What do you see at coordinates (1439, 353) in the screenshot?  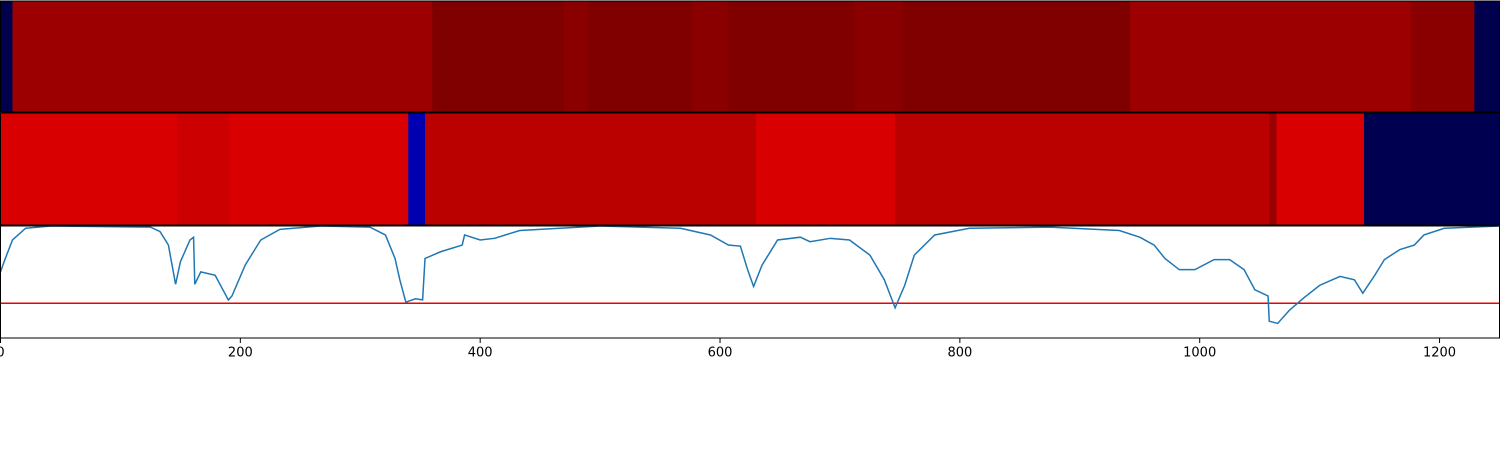 I see `x-tick-label: 1200` at bounding box center [1439, 353].